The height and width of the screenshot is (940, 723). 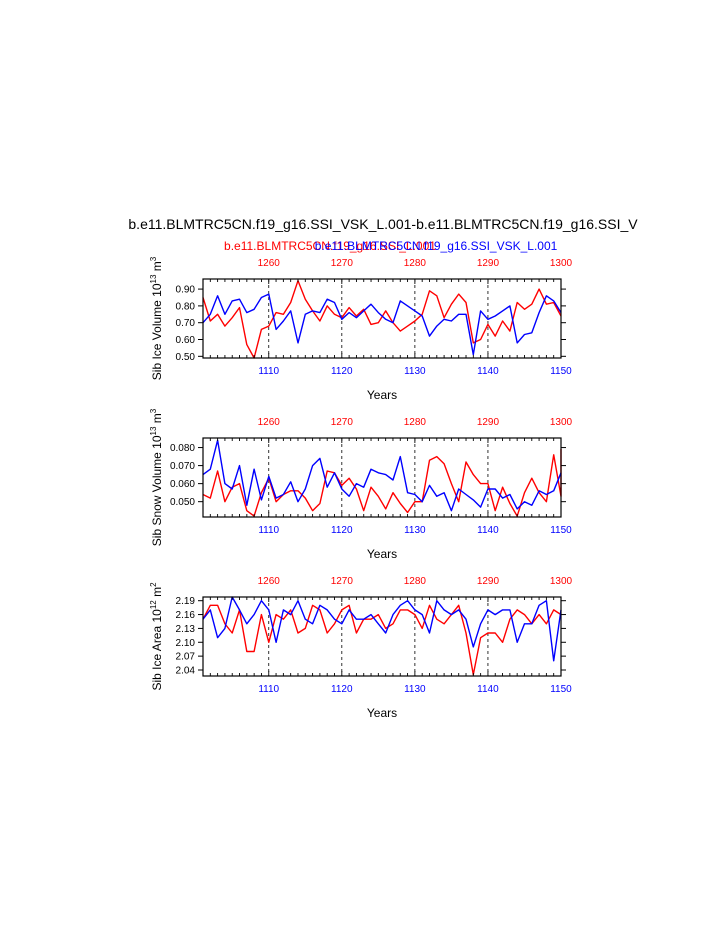 What do you see at coordinates (157, 650) in the screenshot?
I see `y-axis-label-text: Sib Ice Area 10` at bounding box center [157, 650].